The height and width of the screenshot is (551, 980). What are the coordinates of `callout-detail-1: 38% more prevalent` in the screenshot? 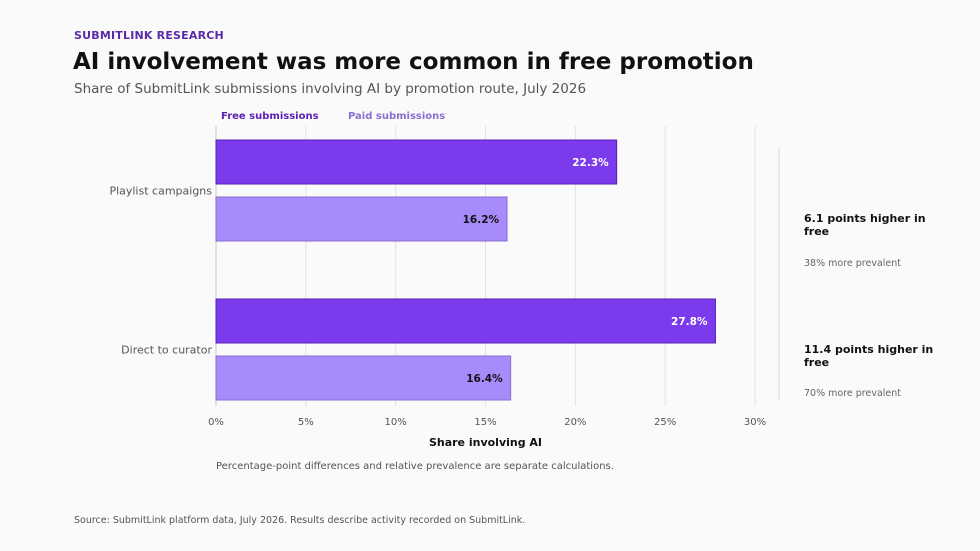 It's located at (853, 263).